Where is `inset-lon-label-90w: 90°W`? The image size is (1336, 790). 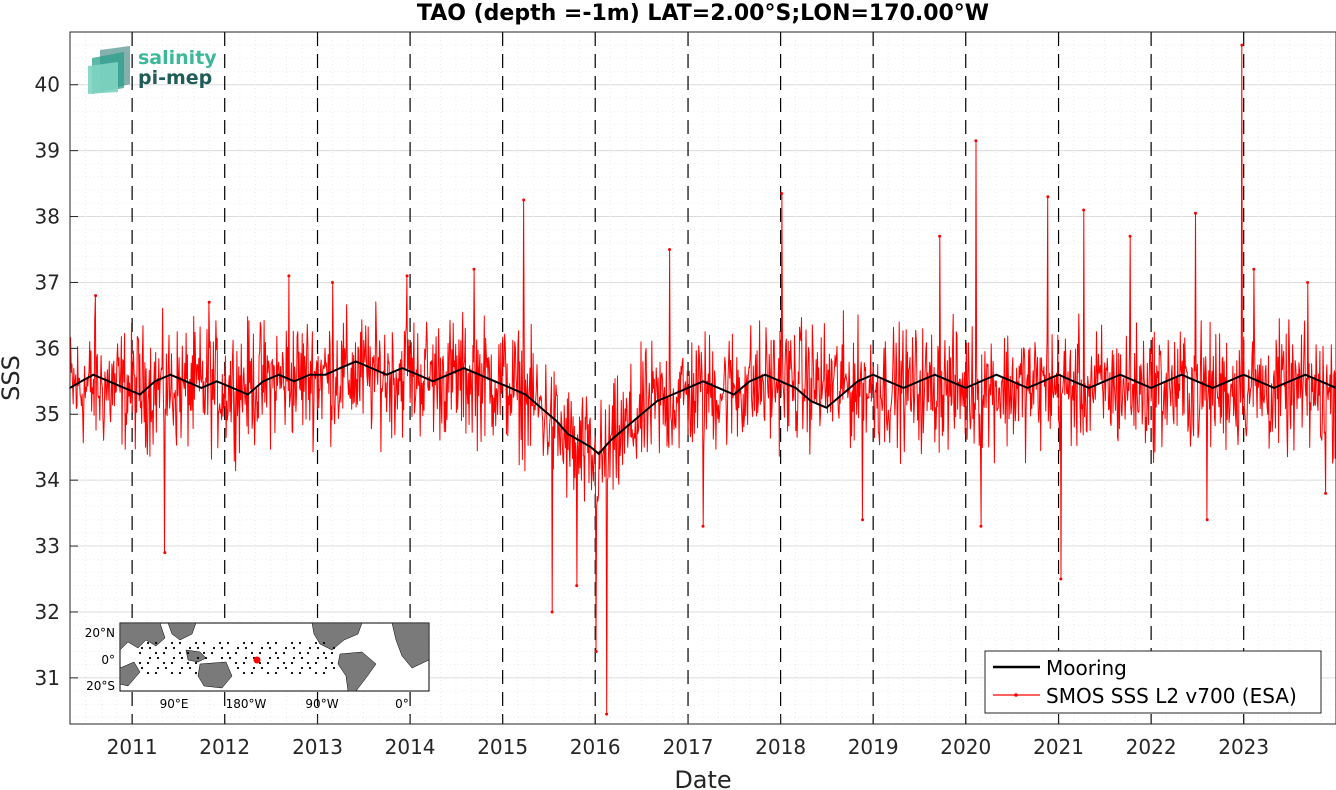 inset-lon-label-90w: 90°W is located at coordinates (321, 704).